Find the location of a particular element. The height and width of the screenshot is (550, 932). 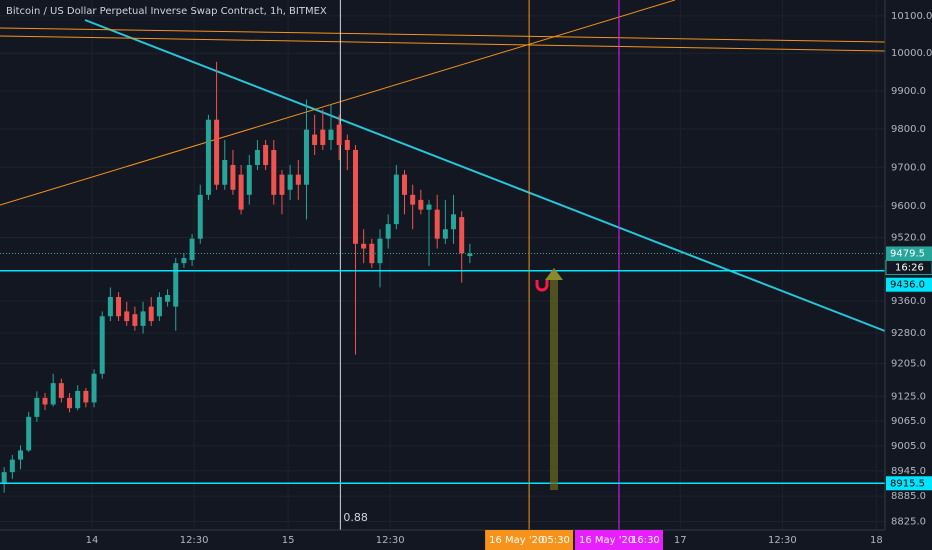

y-tick-label: 8945.0 is located at coordinates (908, 471).